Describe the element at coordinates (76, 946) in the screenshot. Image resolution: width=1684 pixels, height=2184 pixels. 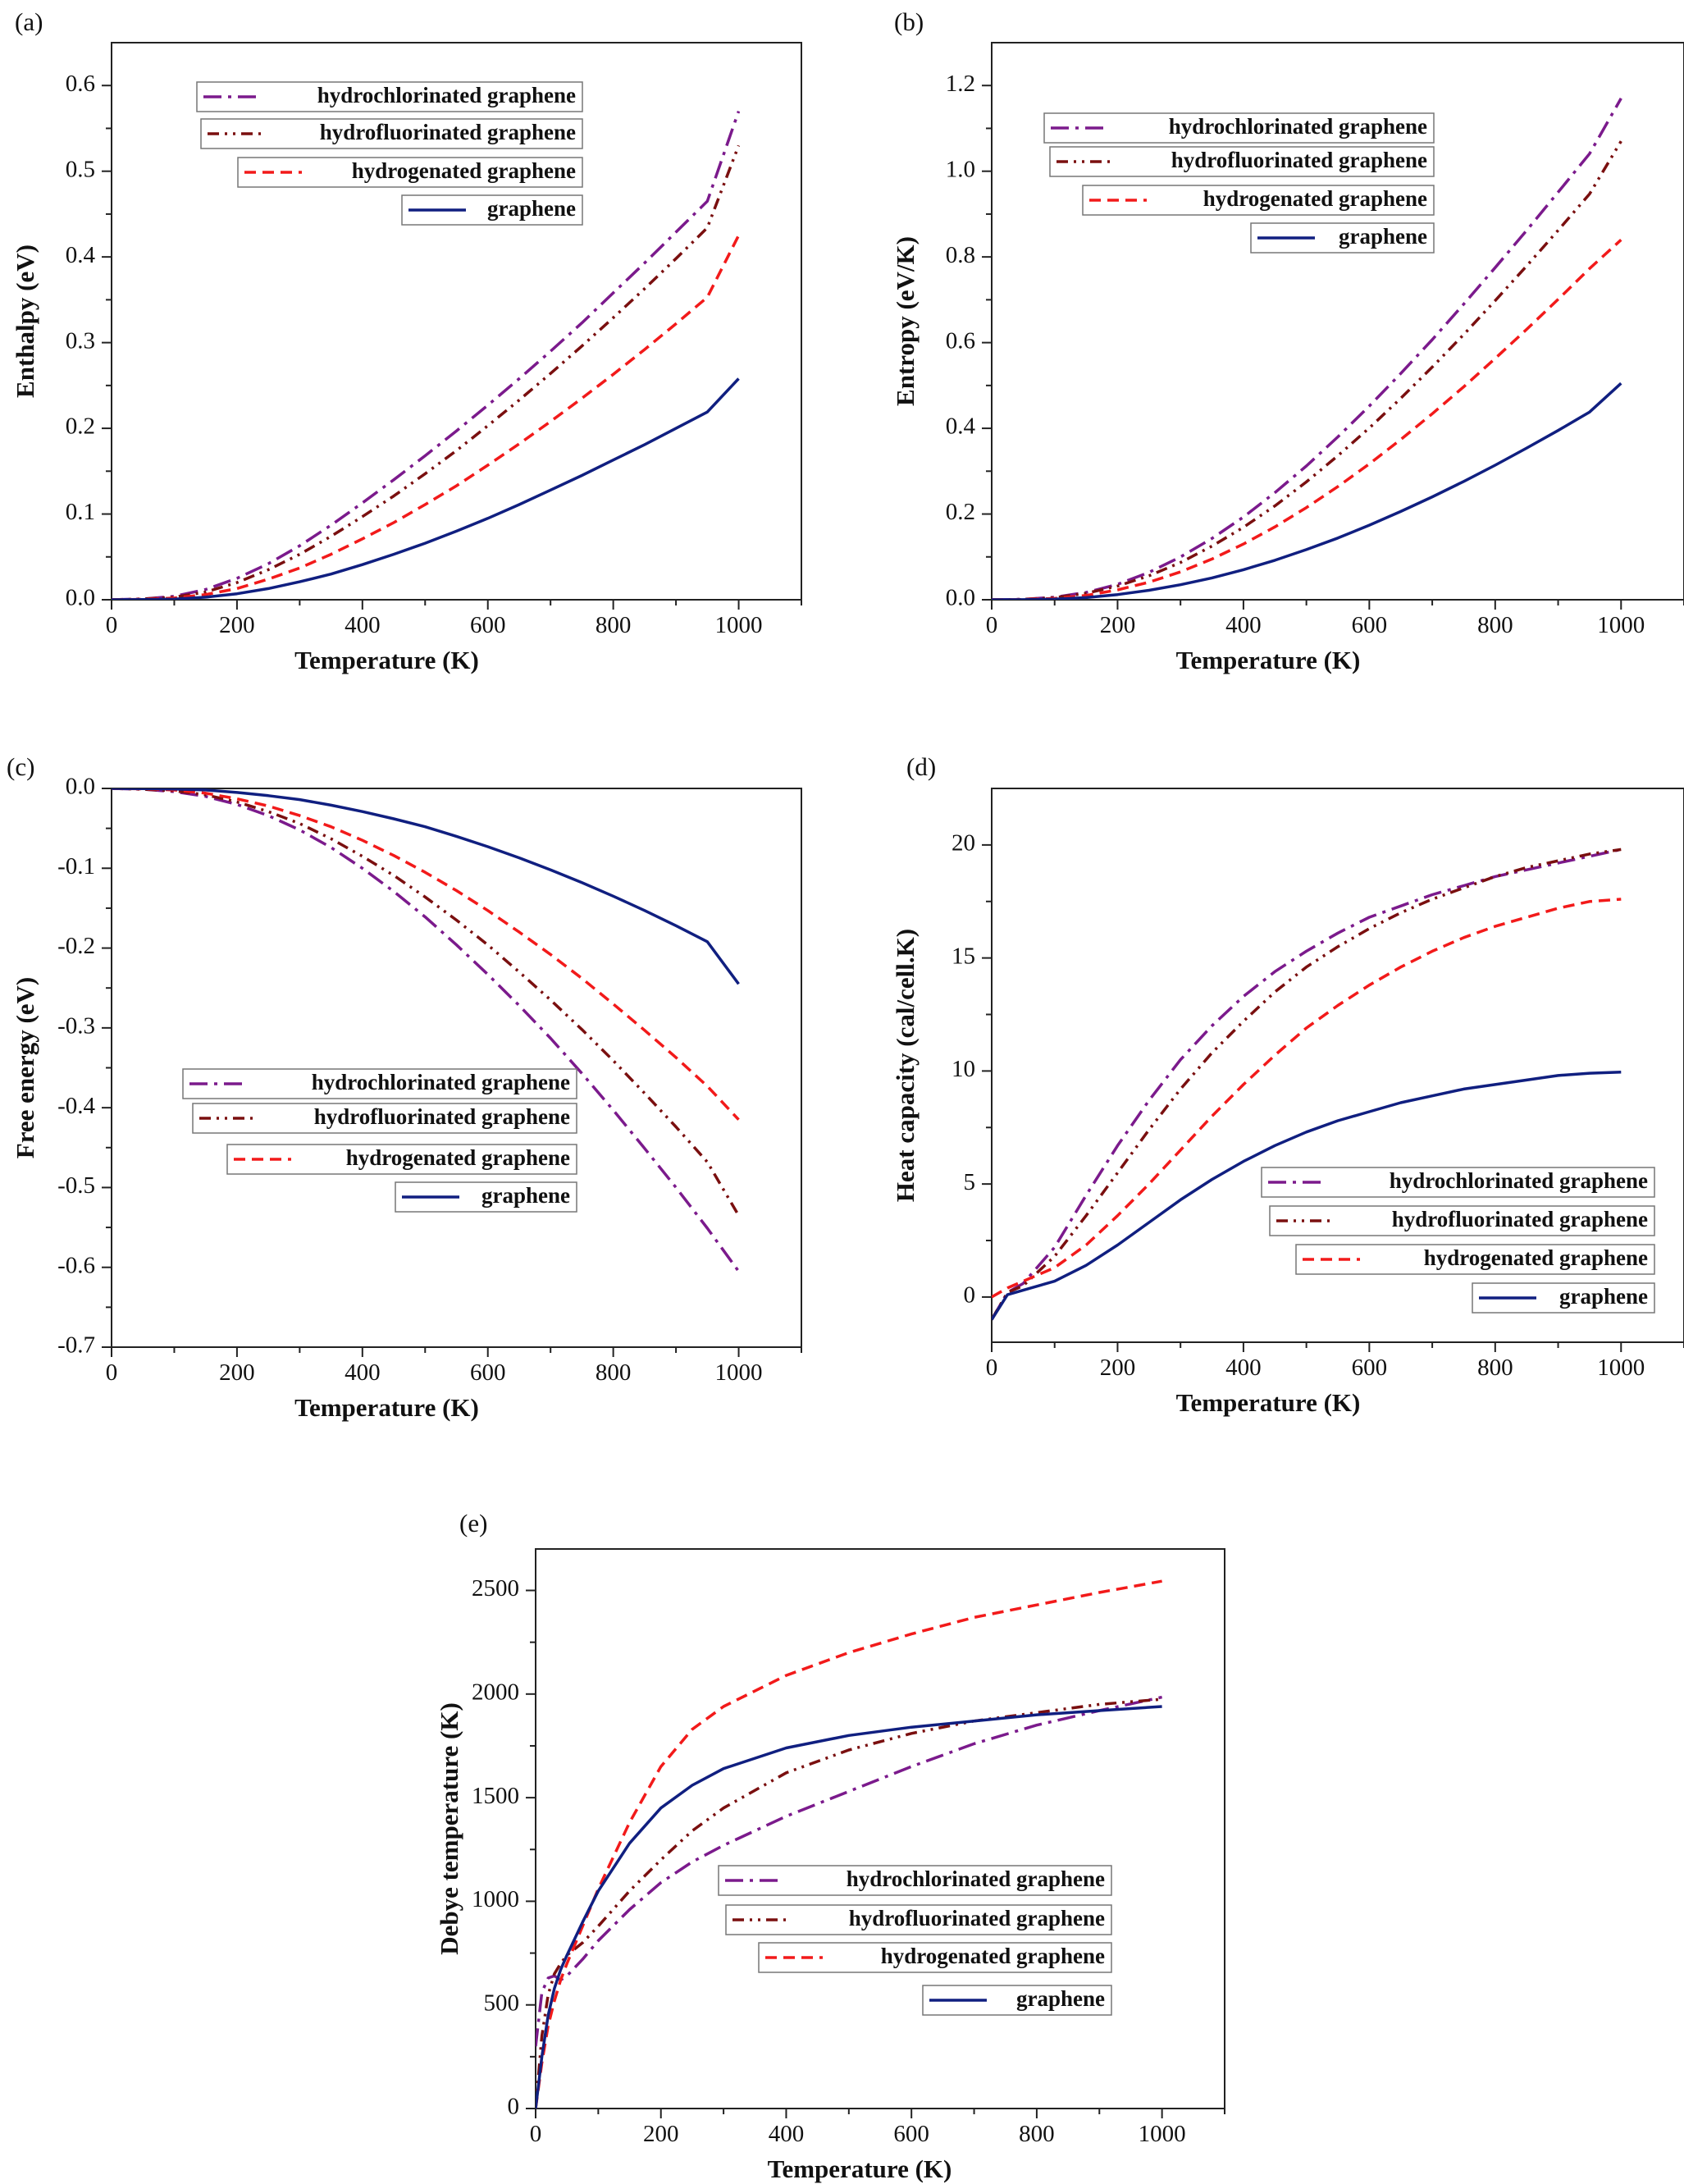
I see `y-tick-label: -0.2` at that location.